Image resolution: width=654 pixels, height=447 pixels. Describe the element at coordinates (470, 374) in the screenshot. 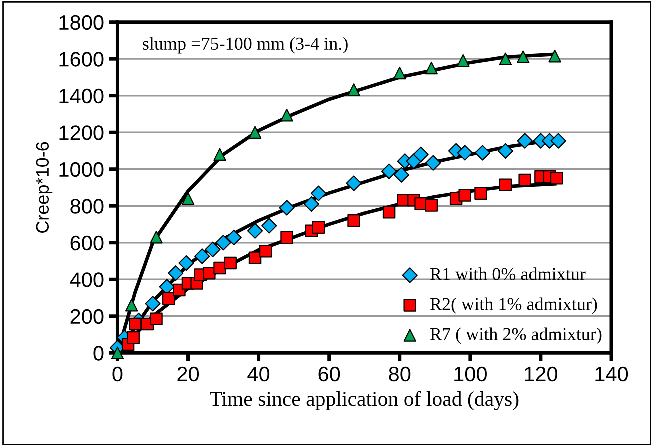

I see `x-tick-label: 100` at that location.